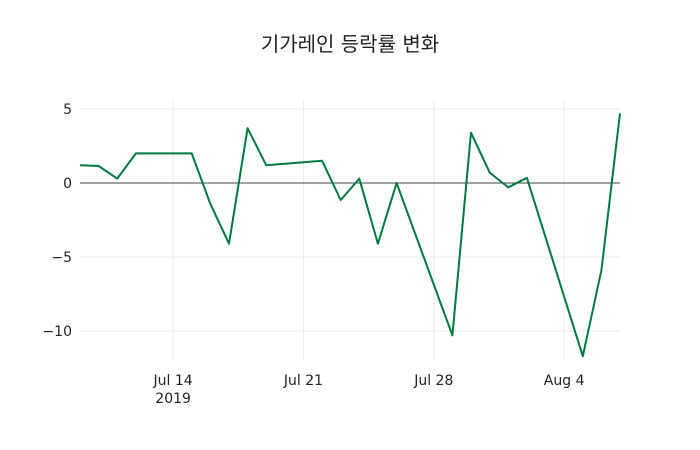  I want to click on x-tick-label: Jul 14, so click(173, 381).